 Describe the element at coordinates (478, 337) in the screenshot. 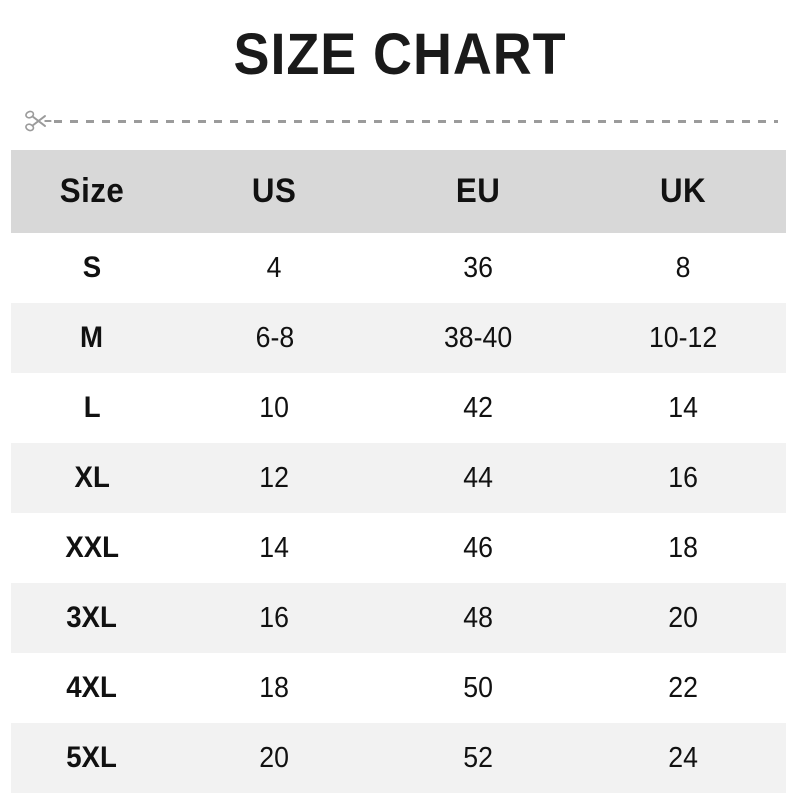

I see `cell-eu: 38-40` at that location.